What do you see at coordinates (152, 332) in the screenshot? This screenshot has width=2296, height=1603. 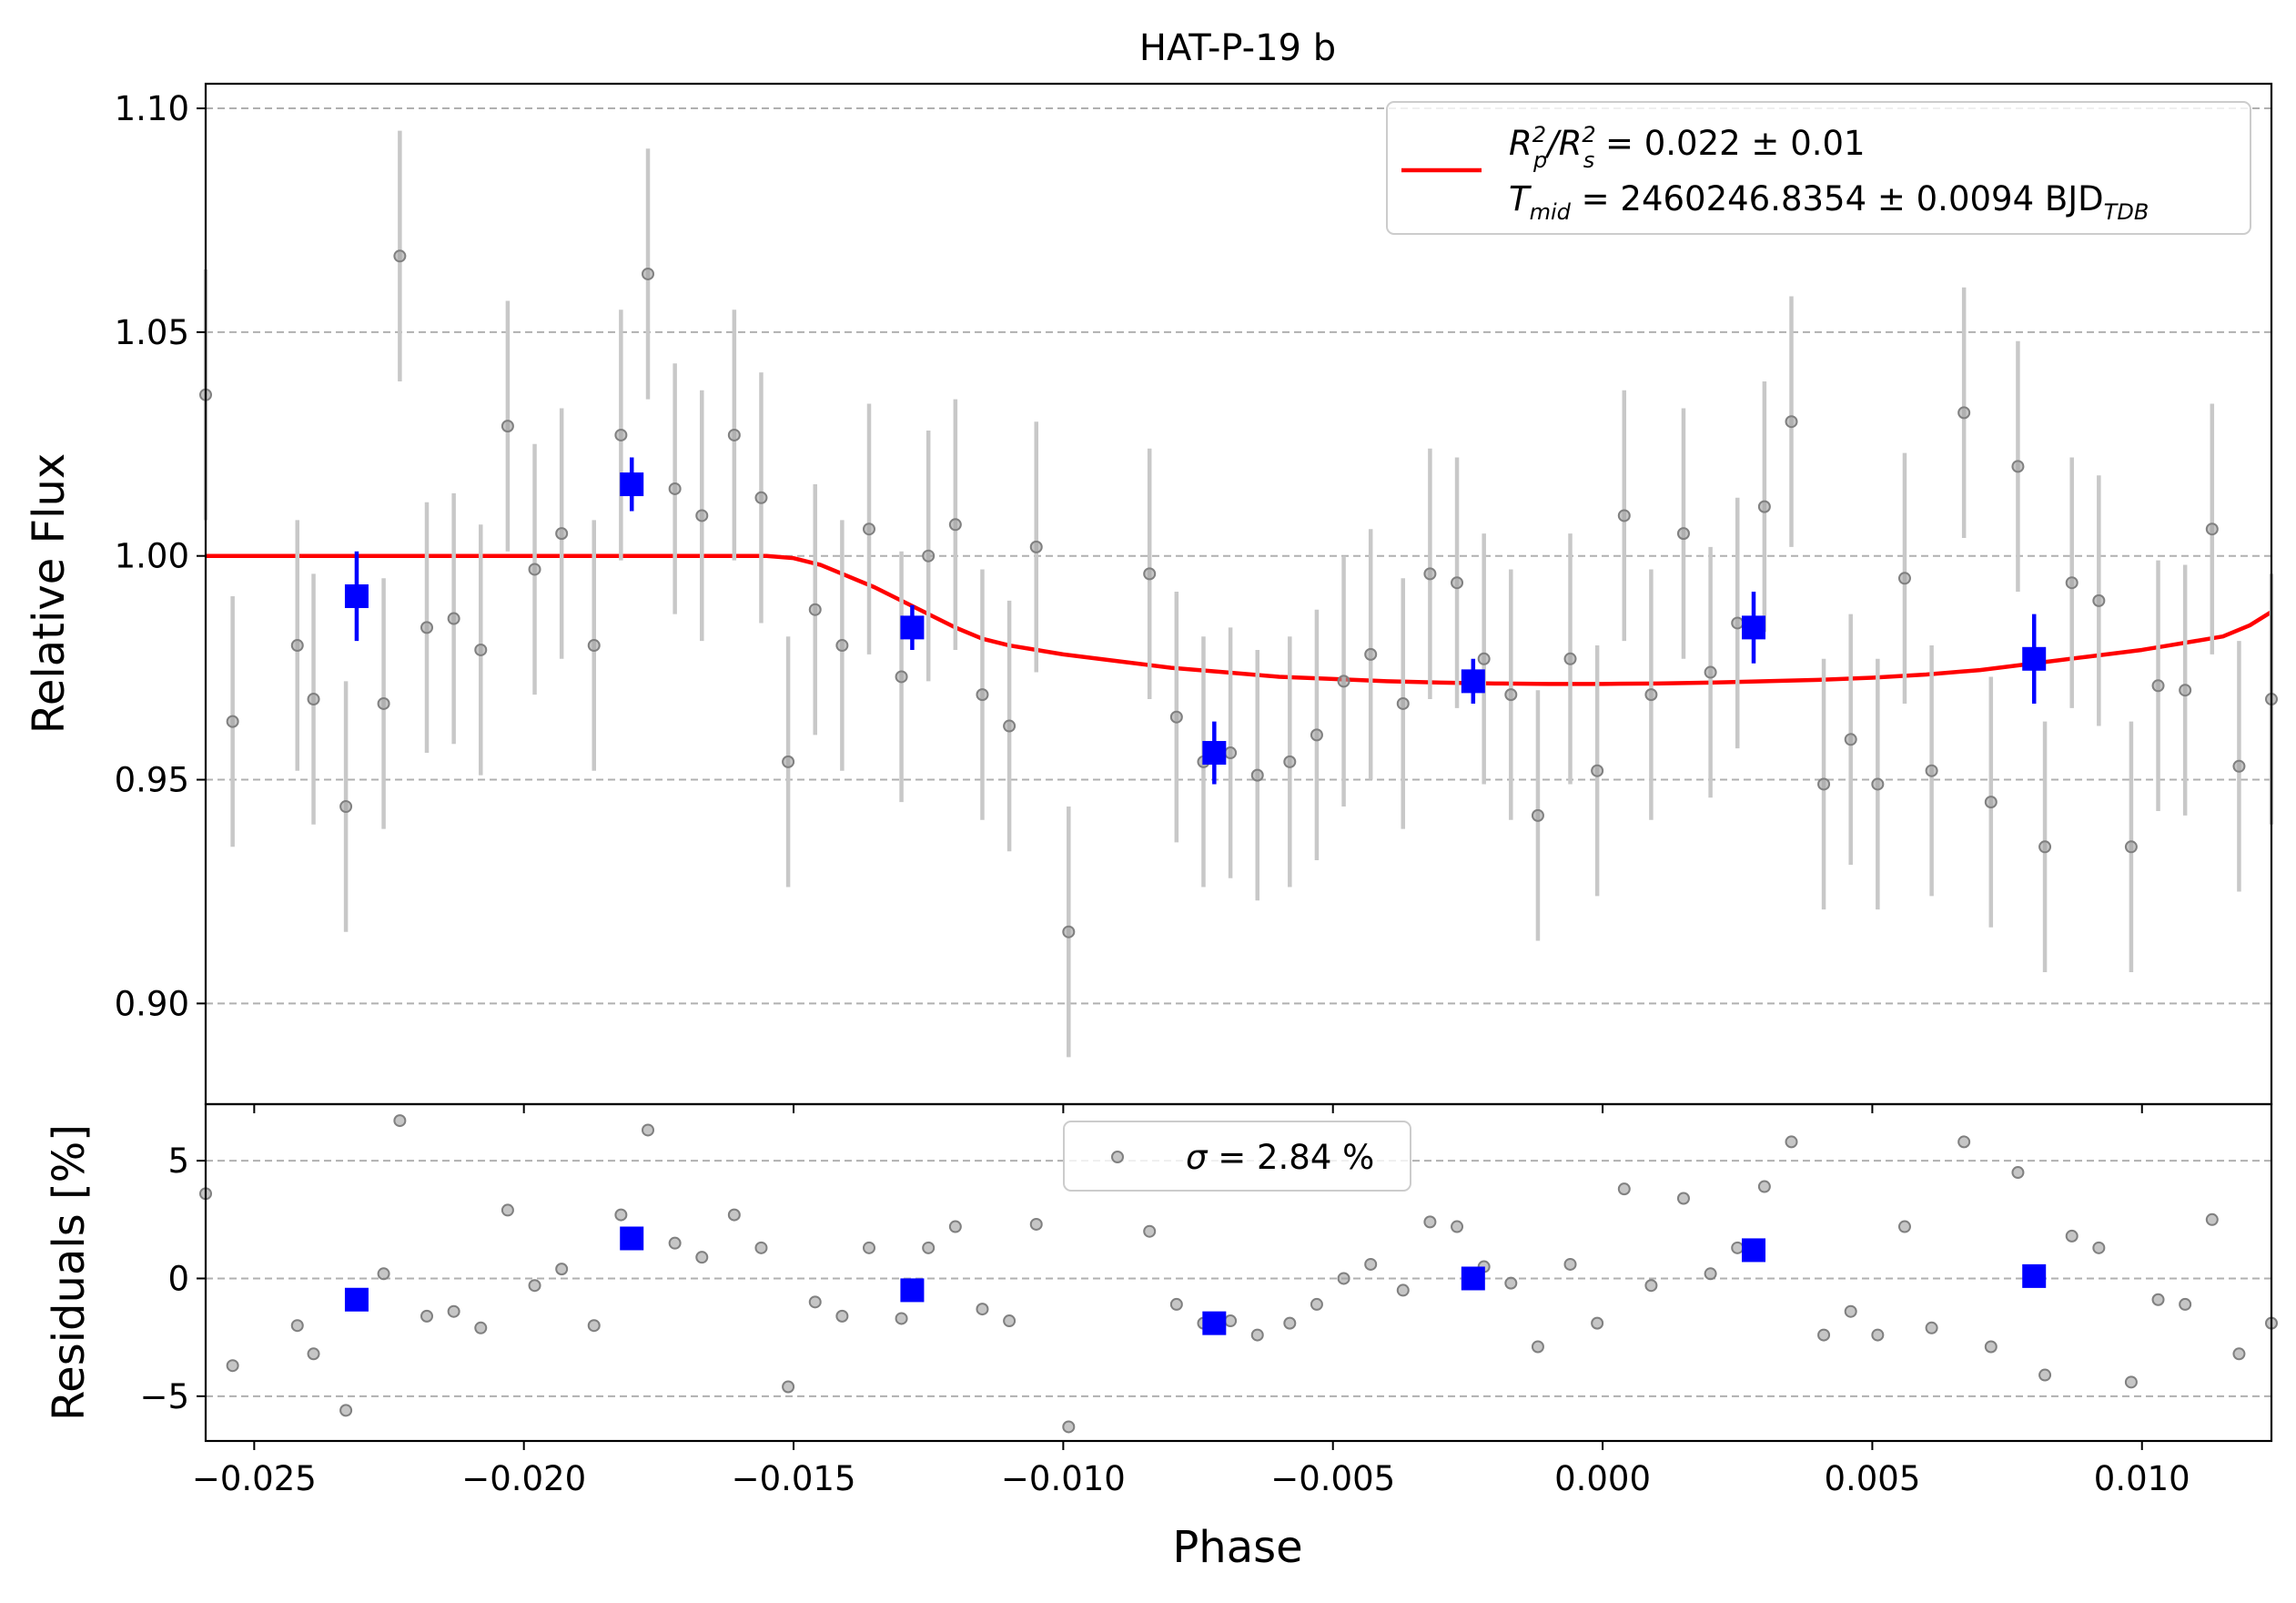 I see `top-y-tick-label: 1.05` at bounding box center [152, 332].